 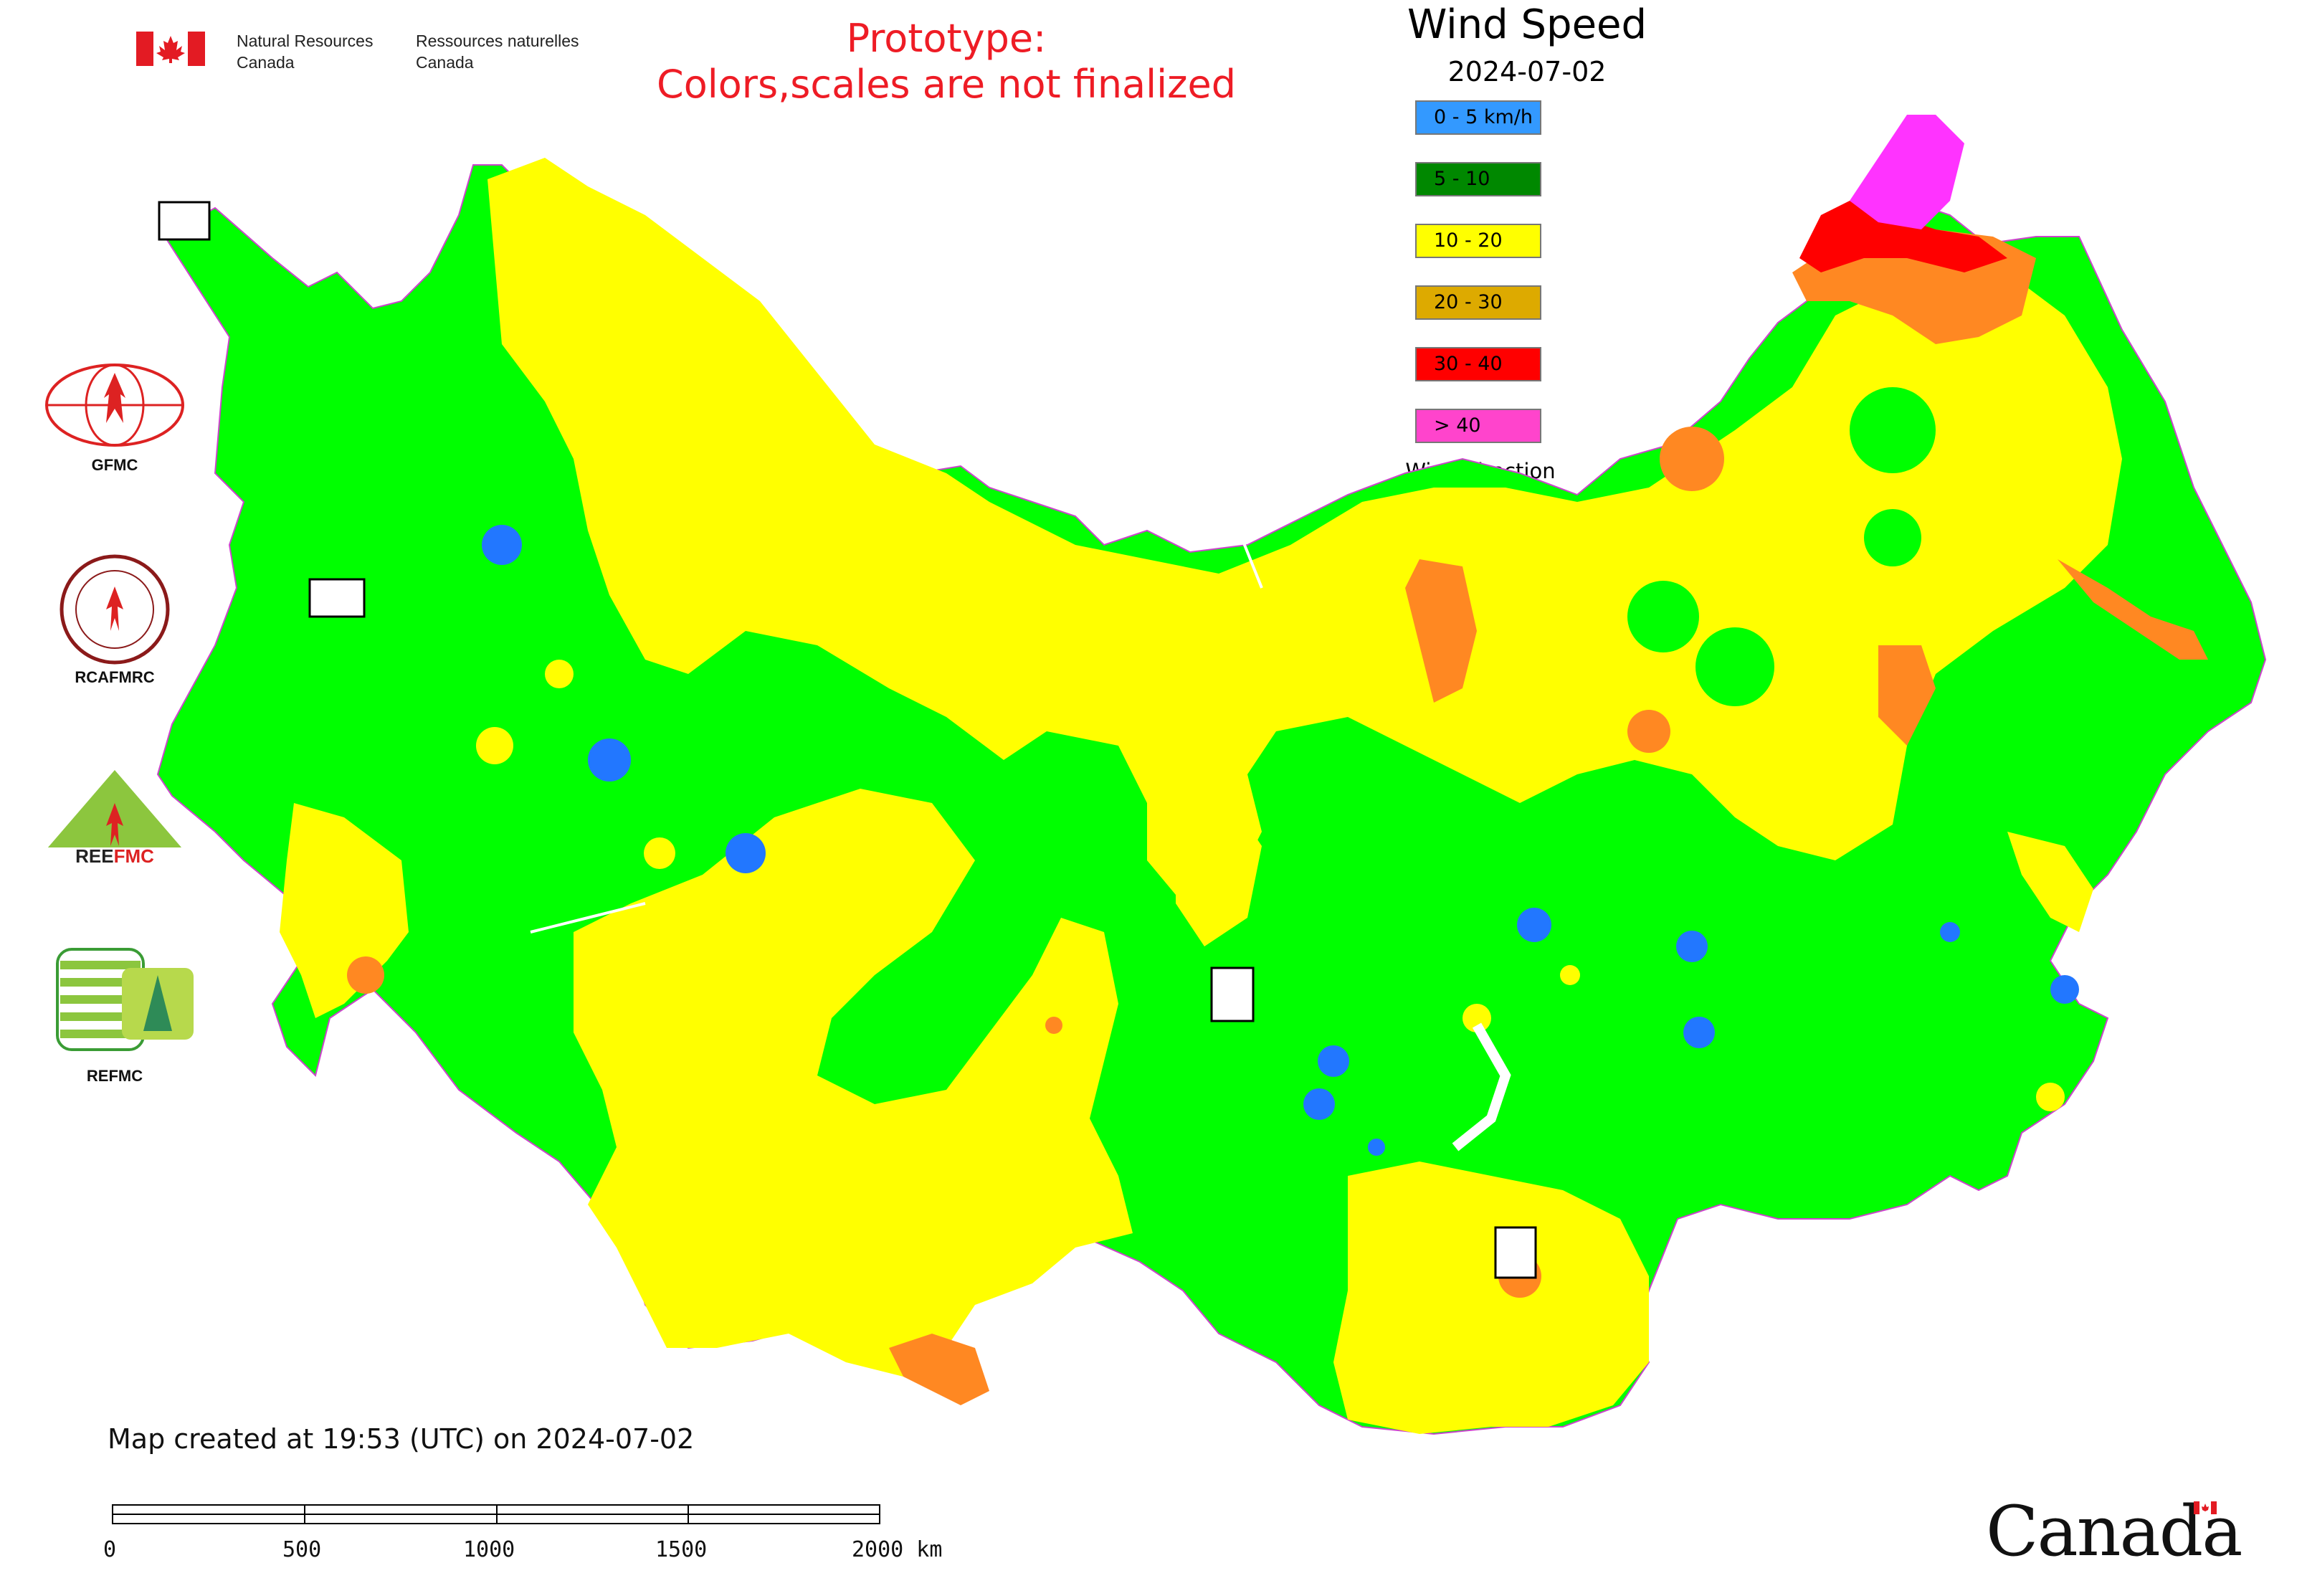 What do you see at coordinates (898, 1549) in the screenshot?
I see `scale-label-2000: 2000 km` at bounding box center [898, 1549].